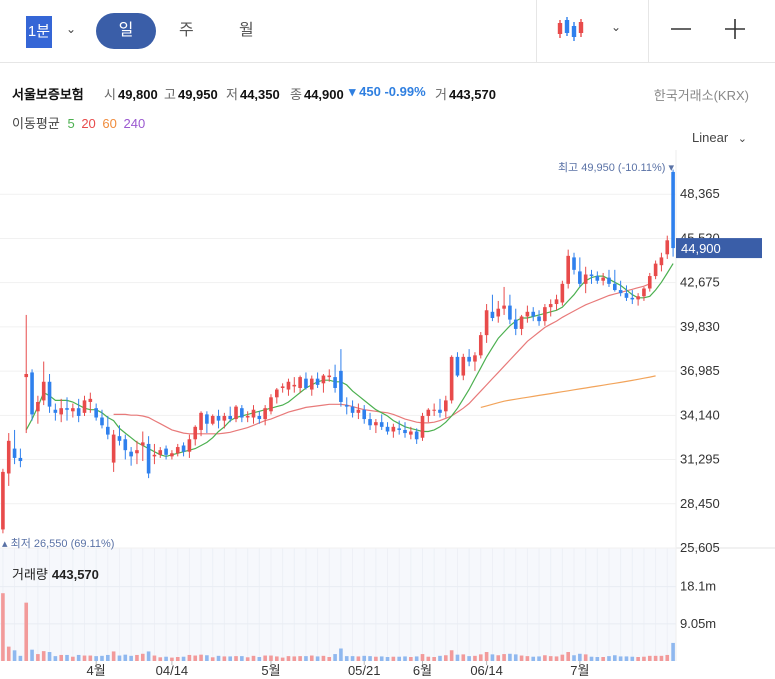  I want to click on low-price: 저 44,350, so click(253, 94).